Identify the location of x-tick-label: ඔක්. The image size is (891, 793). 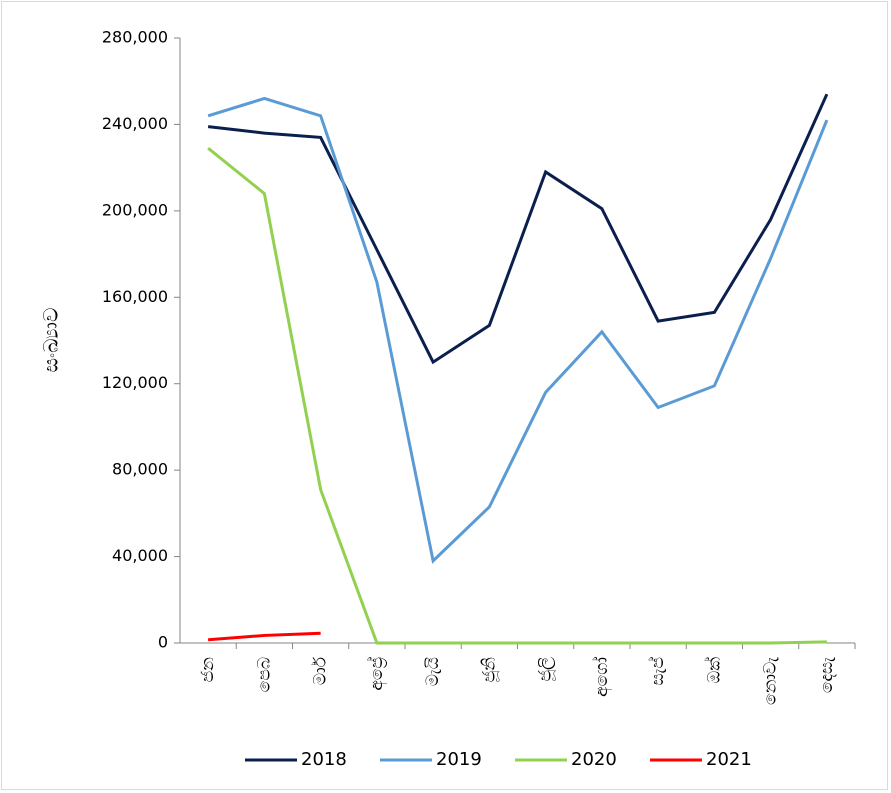
(714, 670).